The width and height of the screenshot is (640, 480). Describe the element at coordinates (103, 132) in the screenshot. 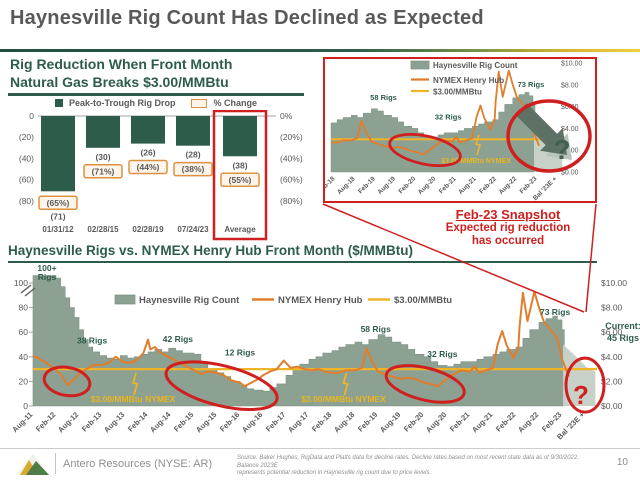

I see `bar-02/28/15` at that location.